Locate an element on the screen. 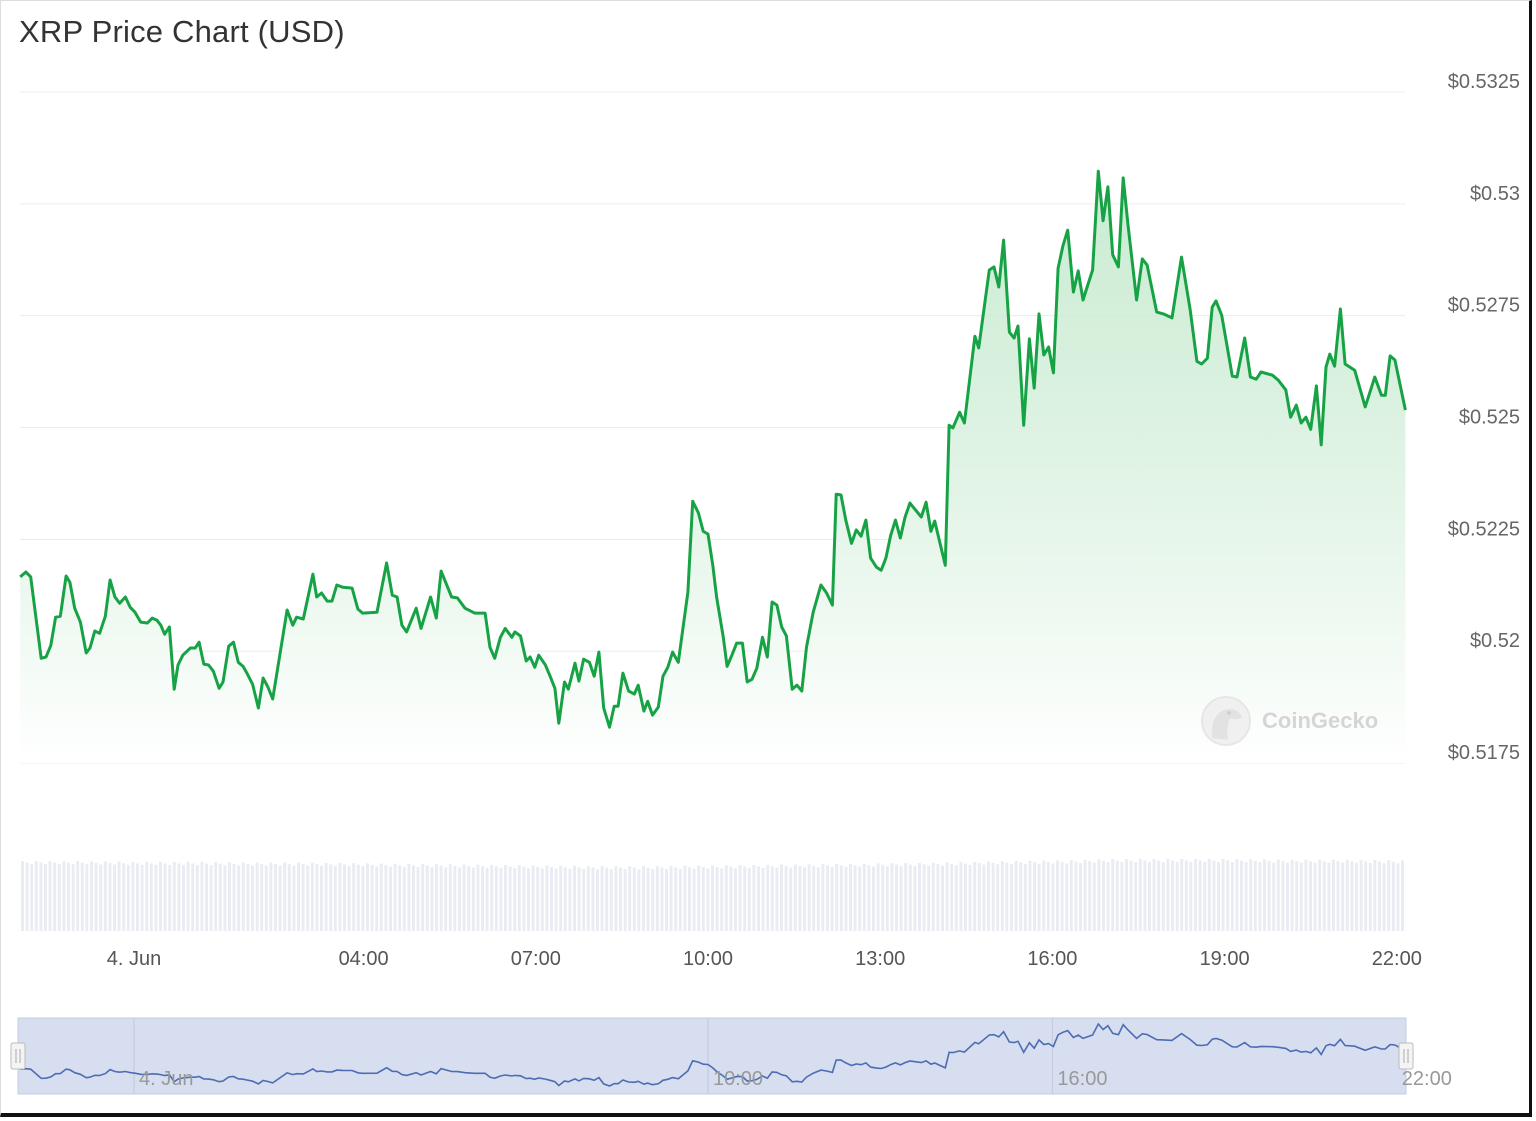 This screenshot has height=1121, width=1536. navigator-right-handle is located at coordinates (1406, 1056).